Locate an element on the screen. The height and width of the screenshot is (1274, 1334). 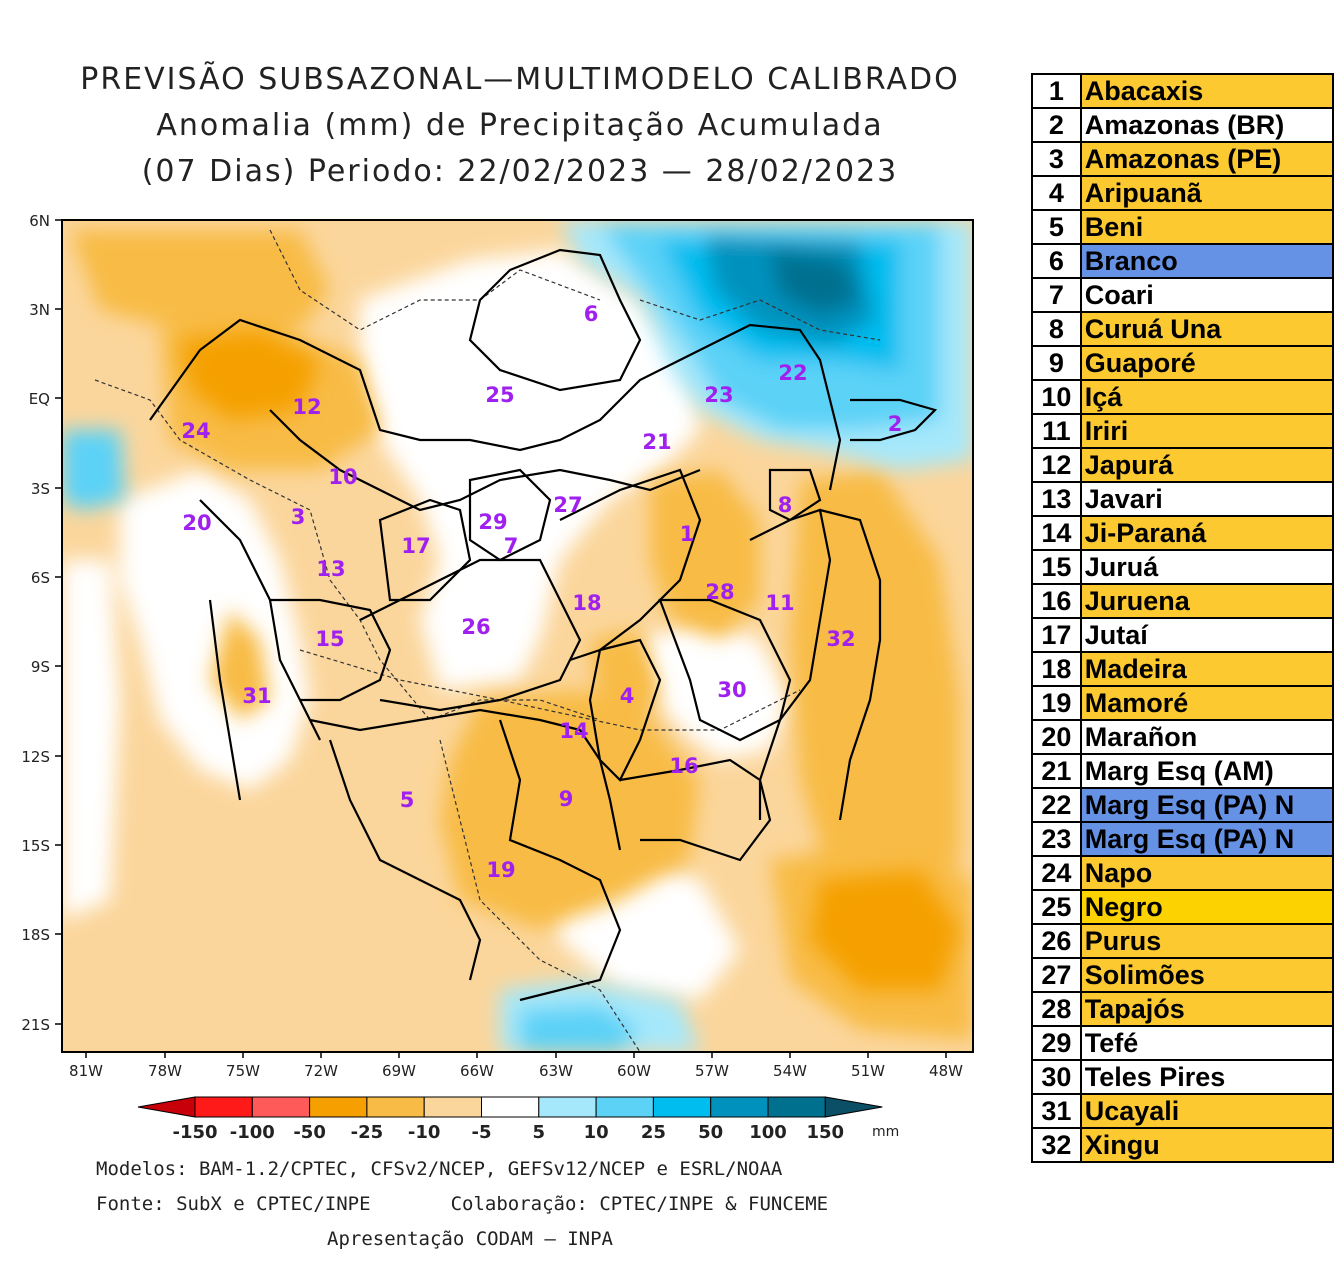
colorbar-tick-label: 25 is located at coordinates (653, 1132).